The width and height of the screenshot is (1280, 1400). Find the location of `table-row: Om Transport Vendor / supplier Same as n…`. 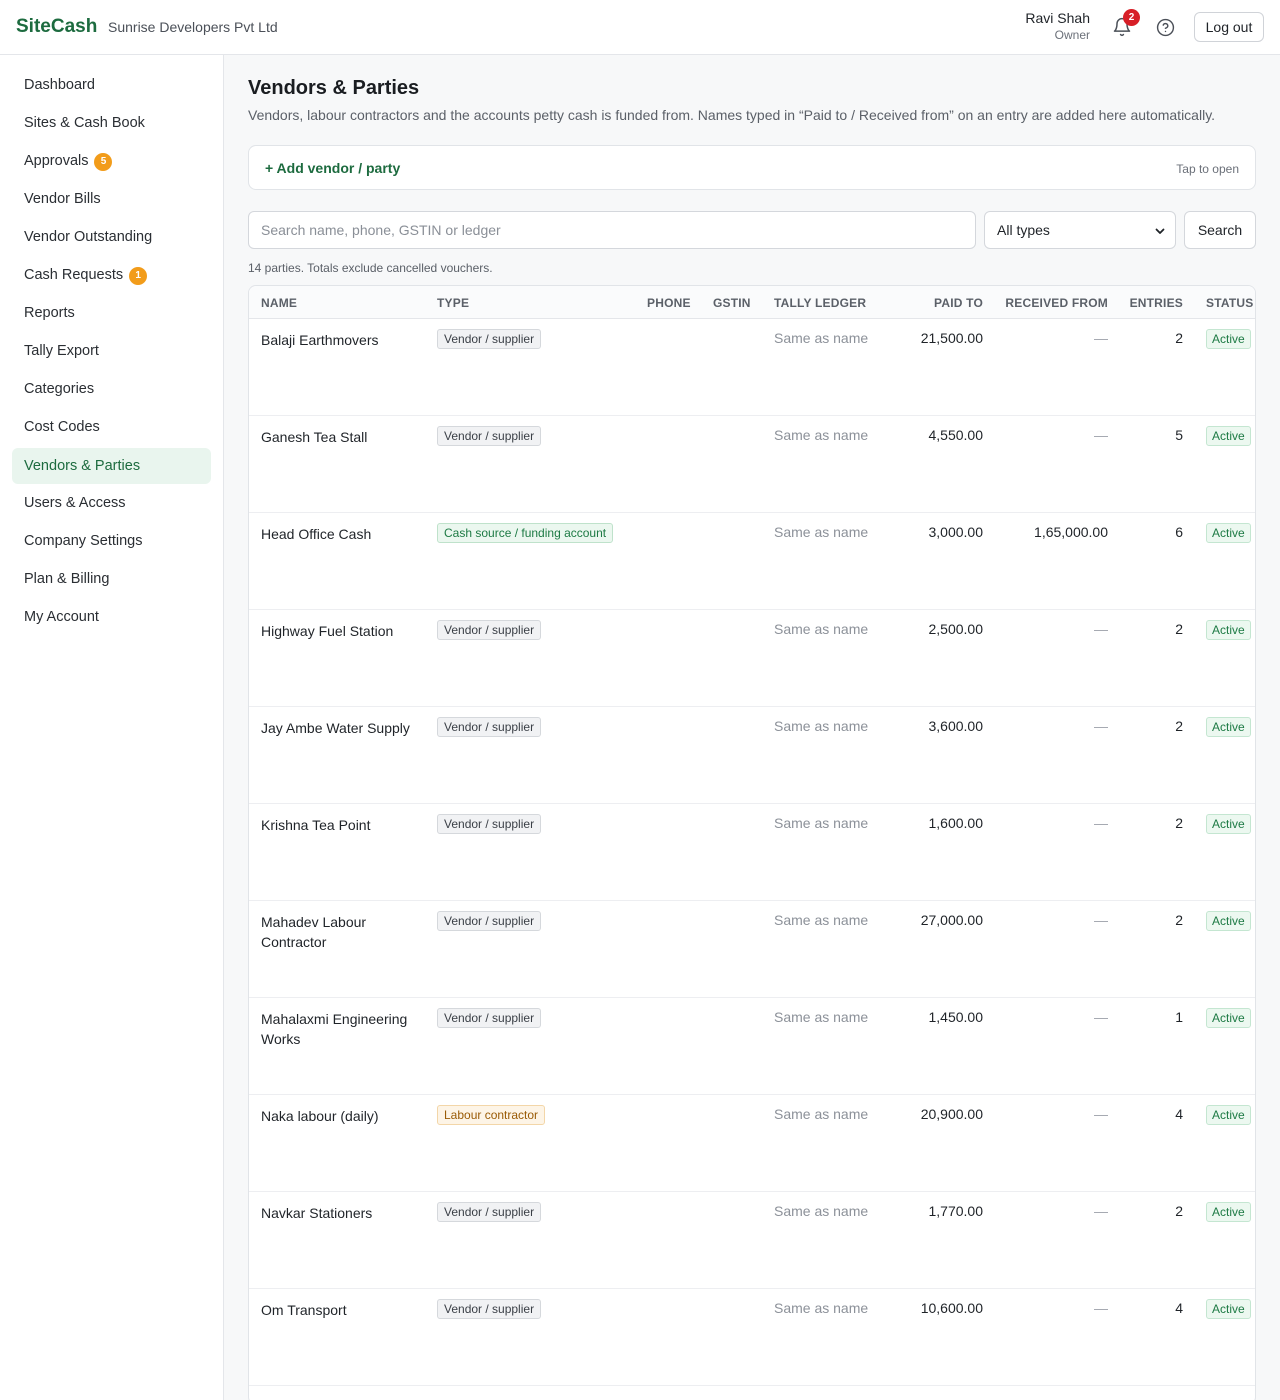

table-row: Om Transport Vendor / supplier Same as n… is located at coordinates (752, 1337).